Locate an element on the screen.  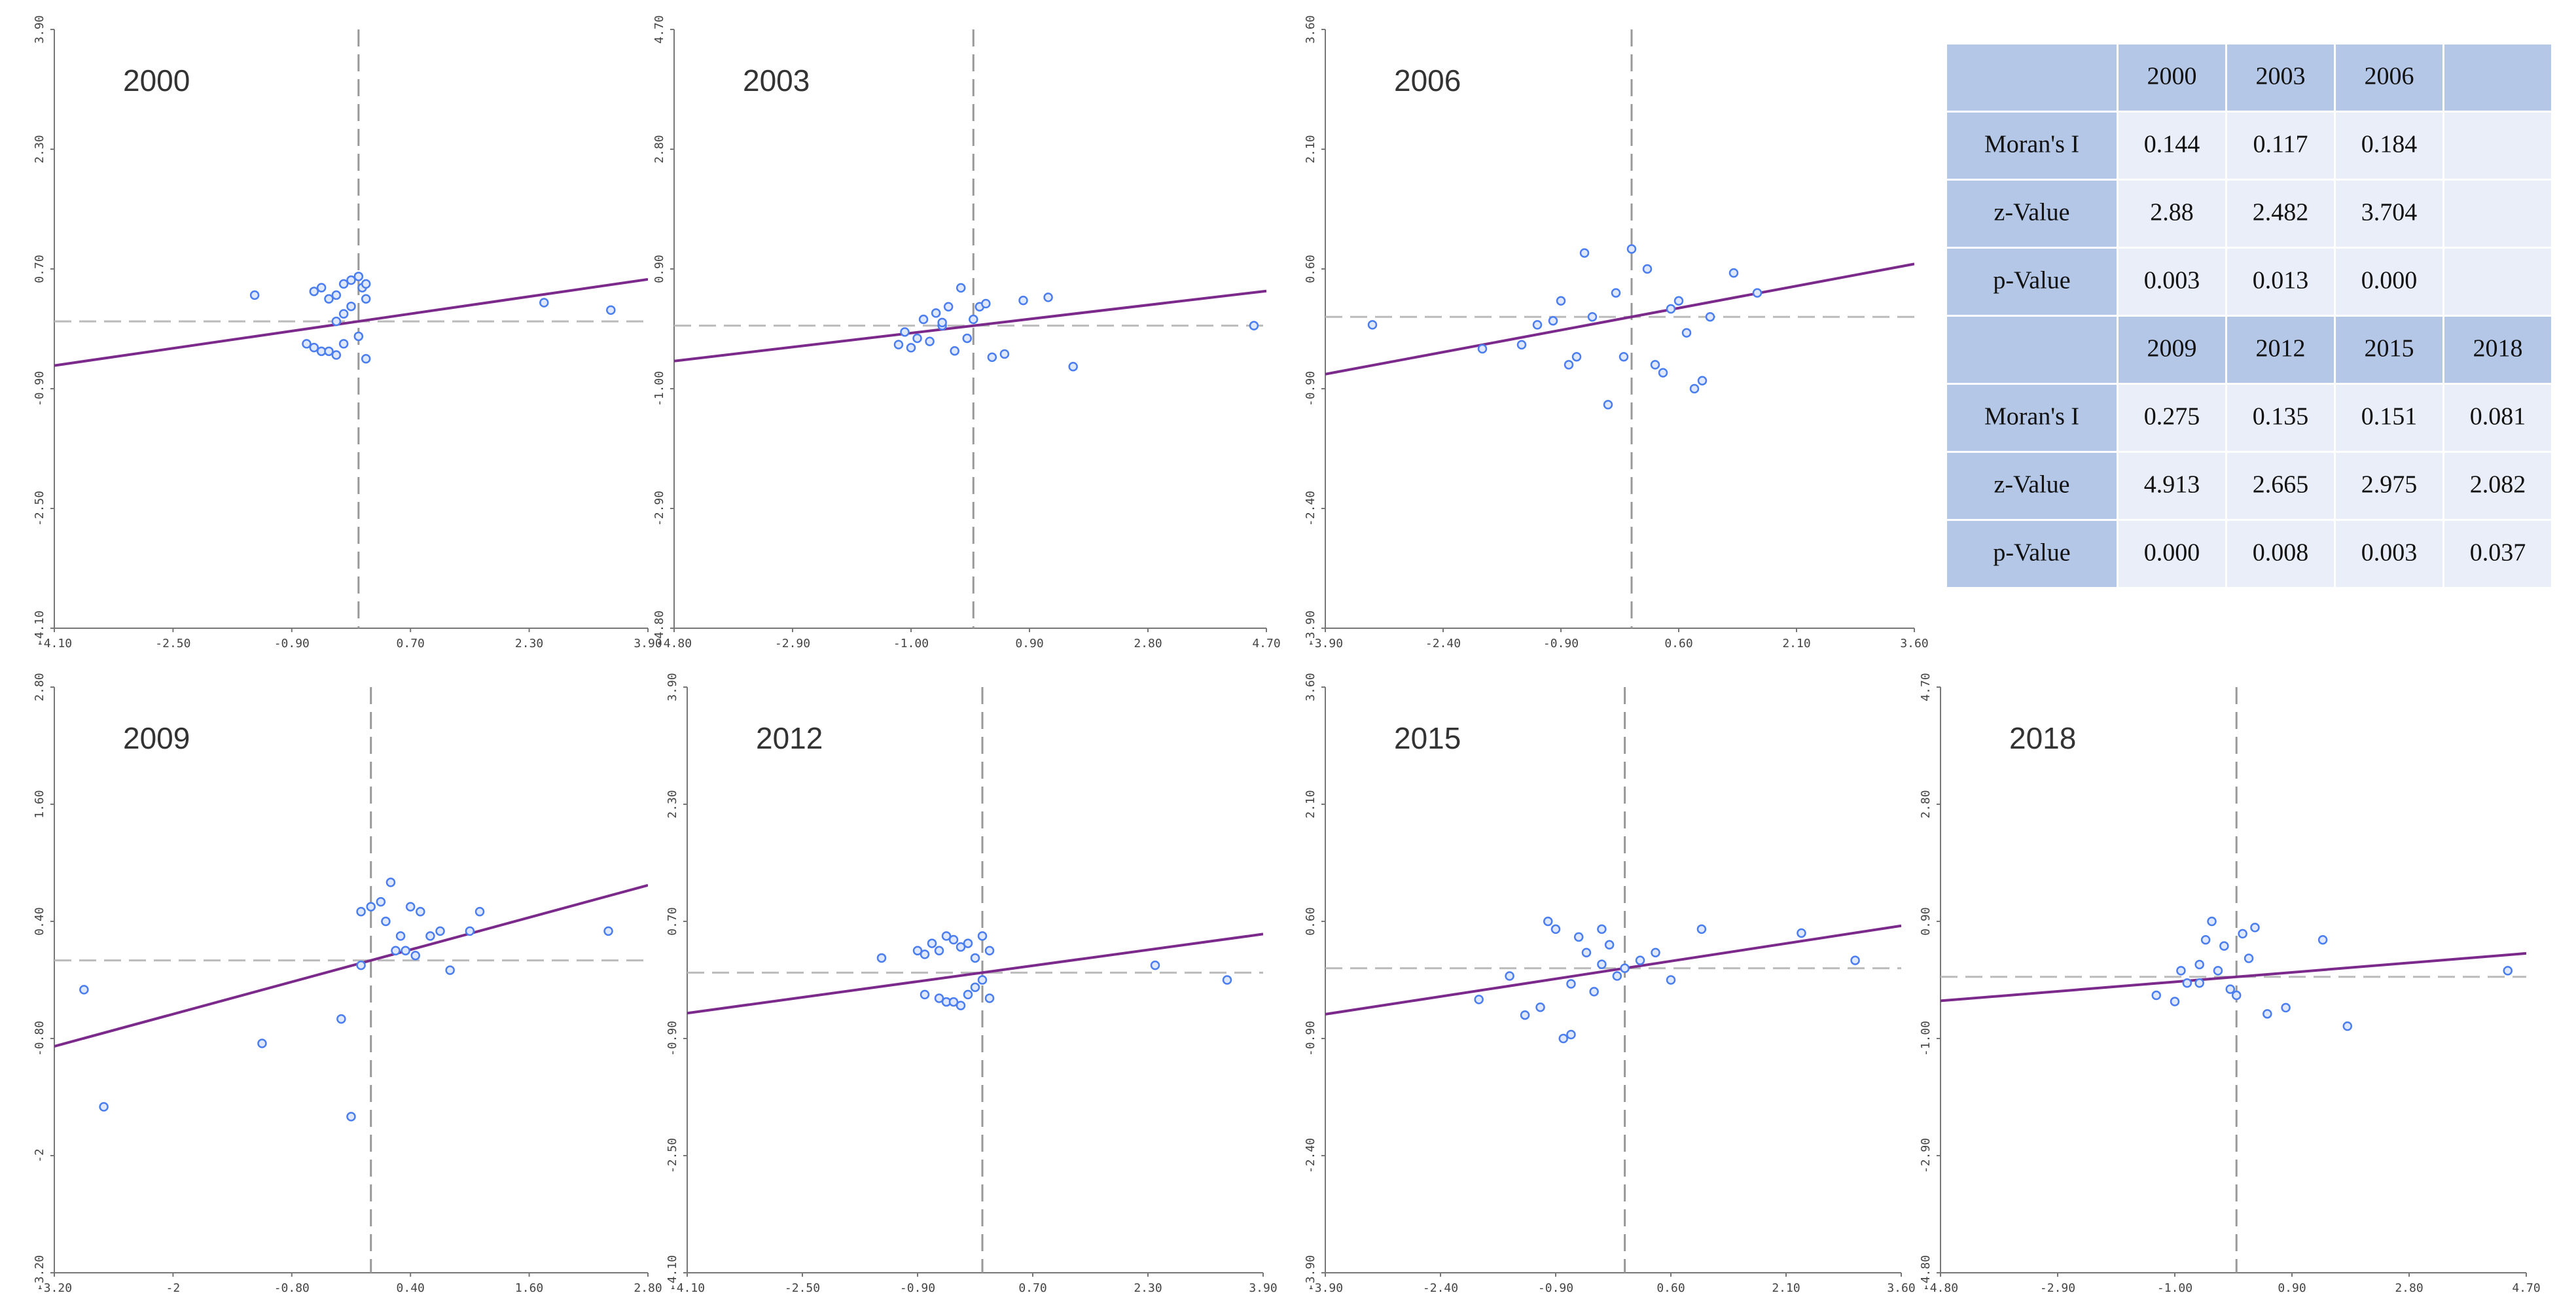
y-tick-label: 2.80 is located at coordinates (39, 687).